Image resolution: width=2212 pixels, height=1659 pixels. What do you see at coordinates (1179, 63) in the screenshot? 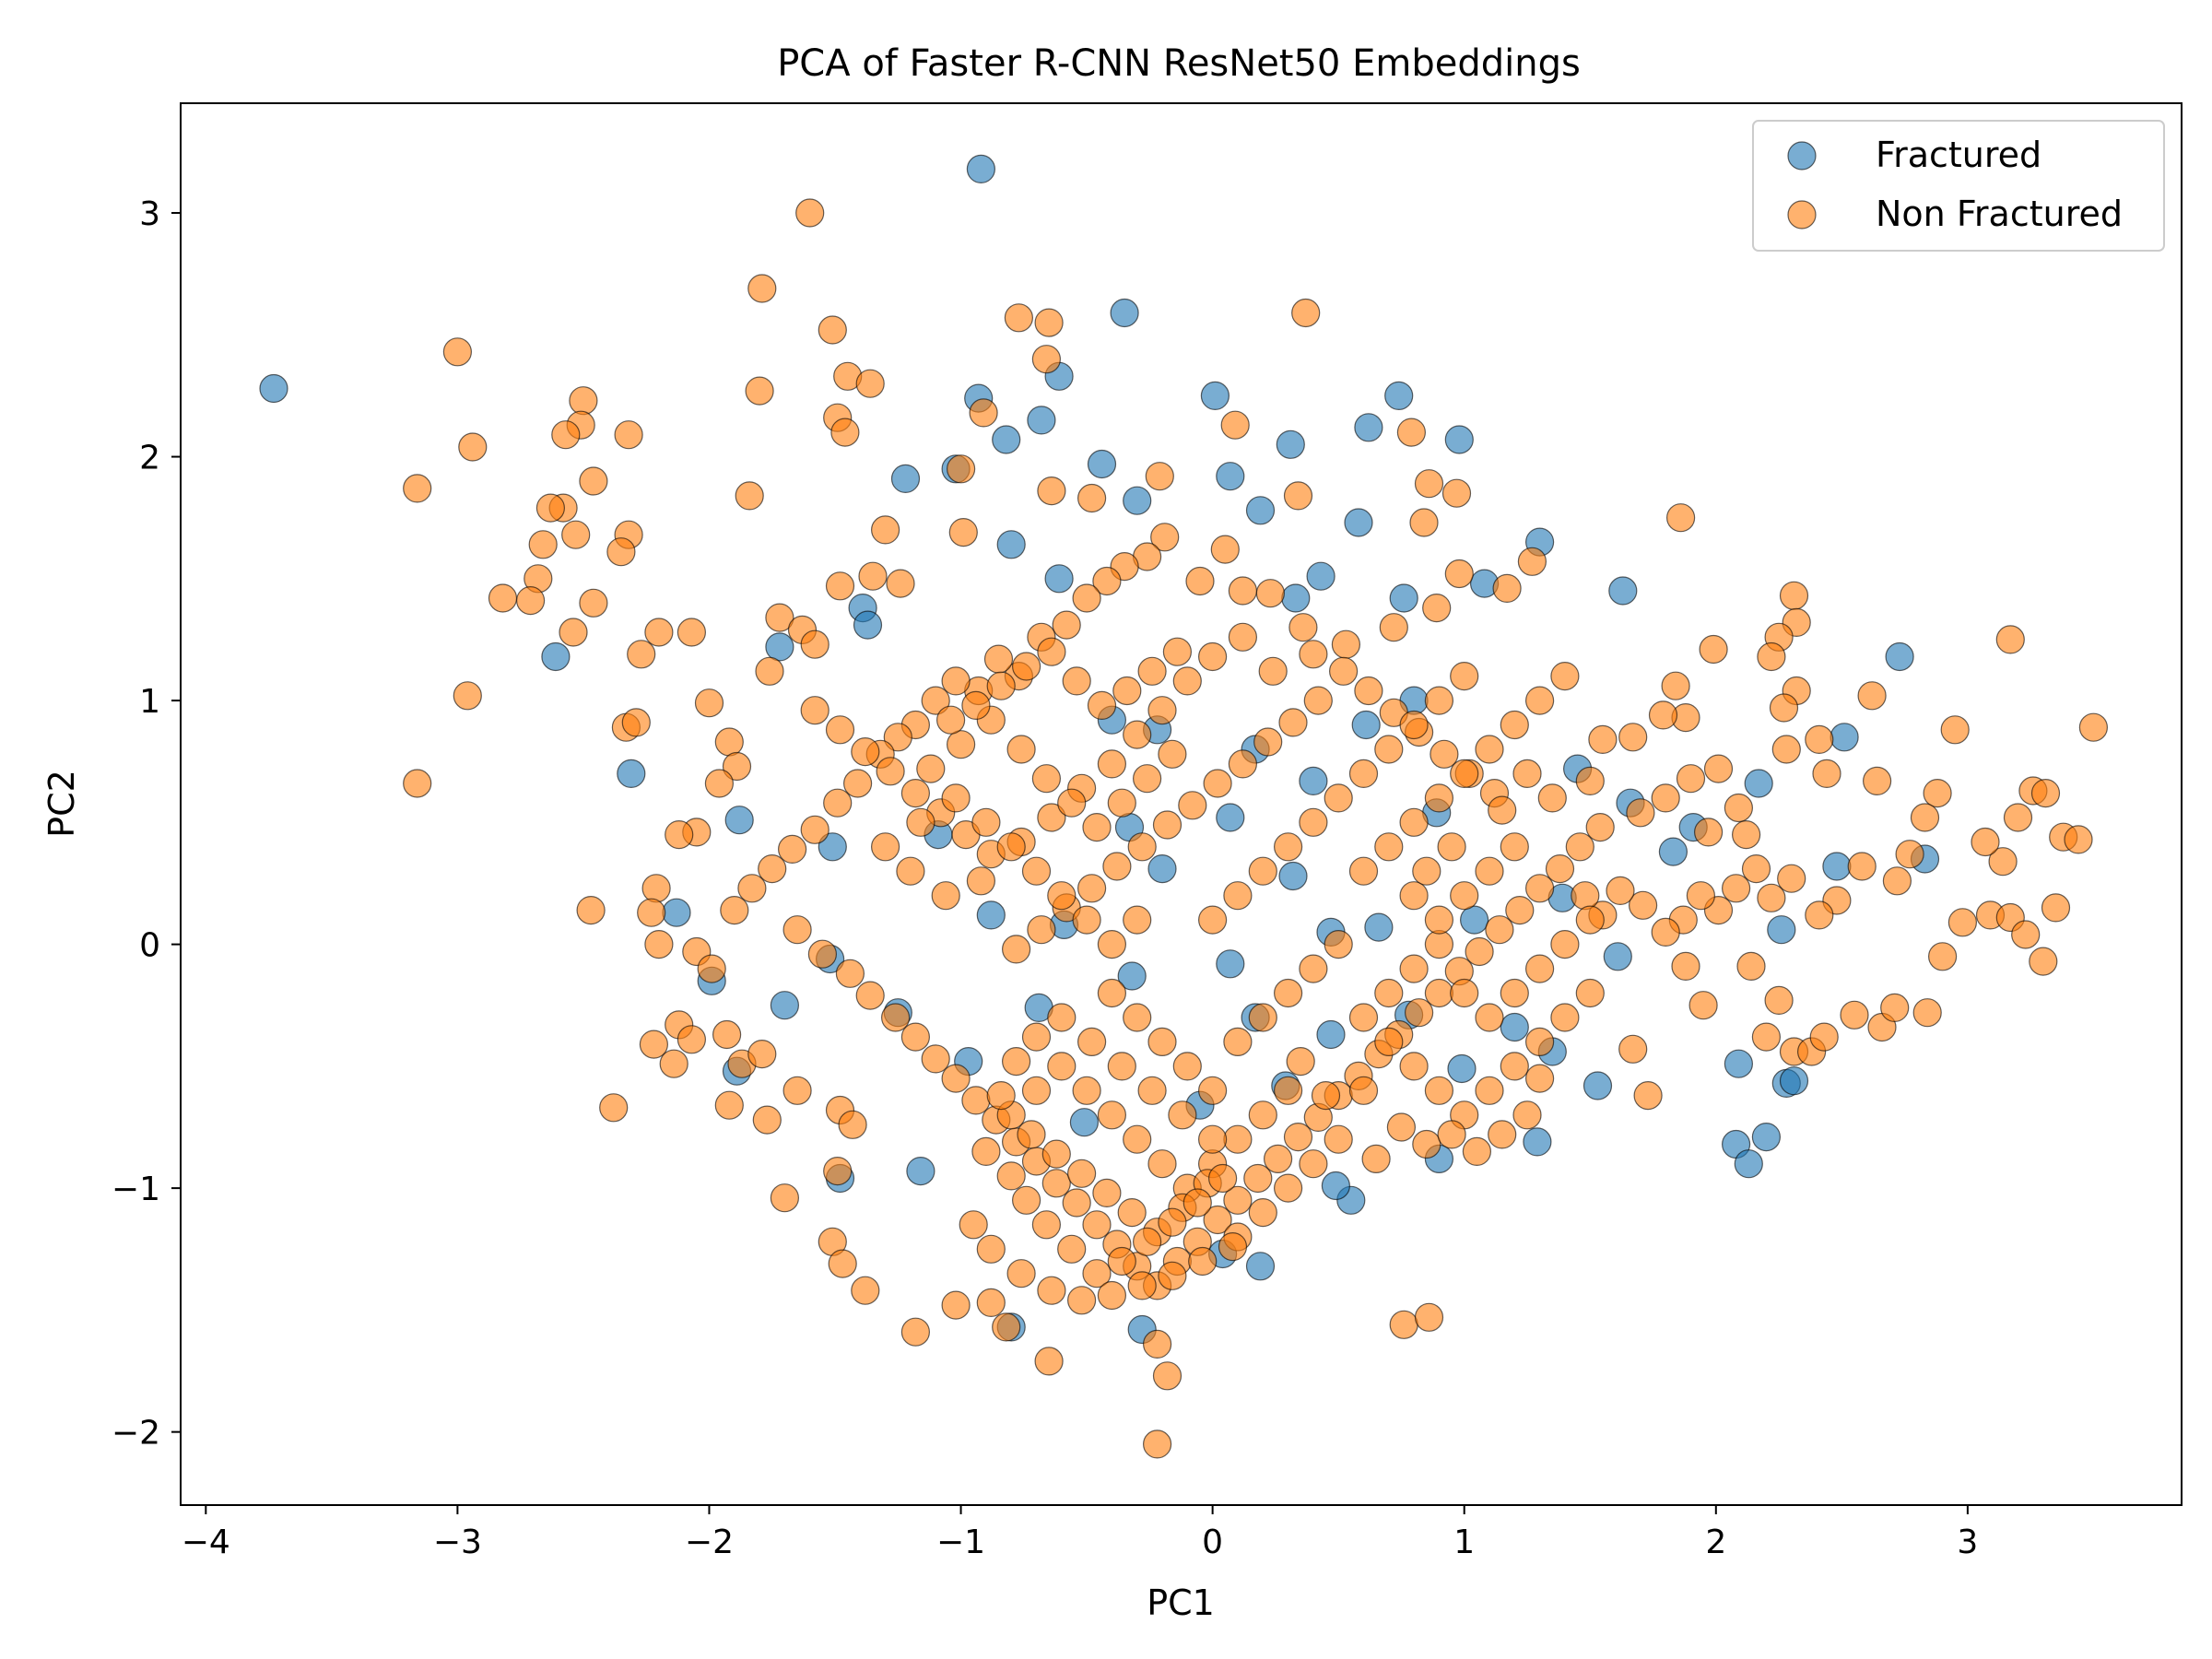
I see `chart-title: PCA of Faster R-CNN ResNet50 Embeddings` at bounding box center [1179, 63].